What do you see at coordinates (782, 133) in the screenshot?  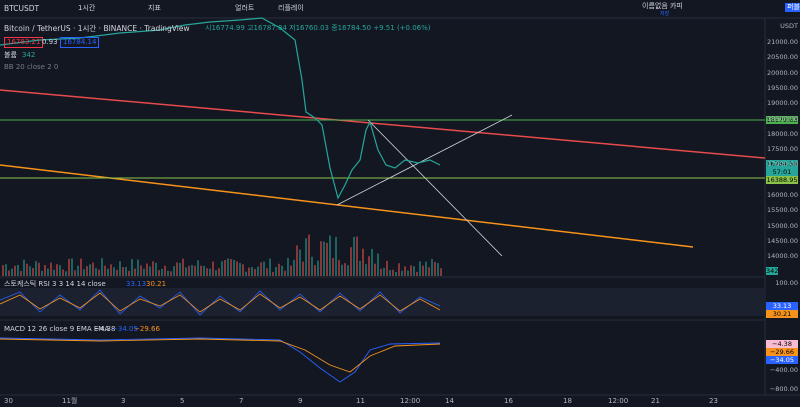 I see `price-tick: 18000.00` at bounding box center [782, 133].